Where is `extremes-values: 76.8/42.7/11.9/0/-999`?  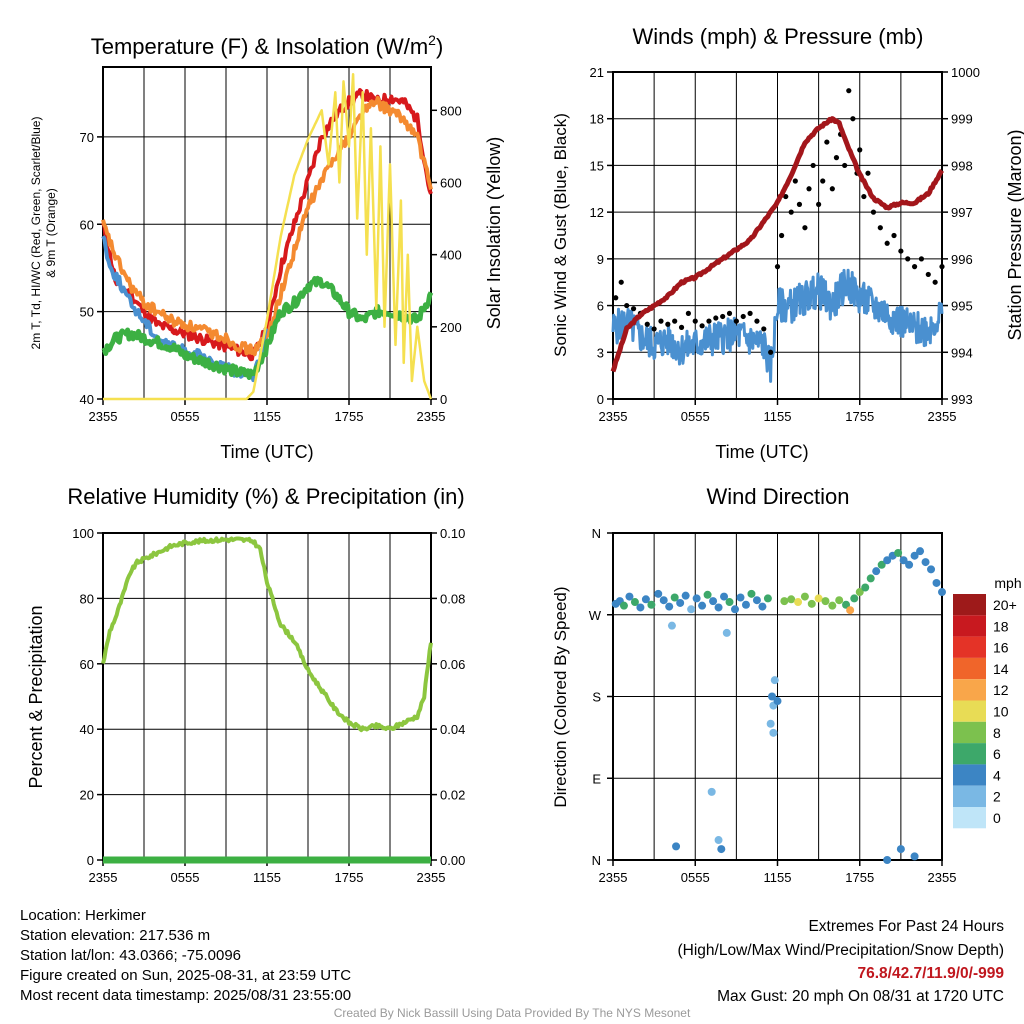 extremes-values: 76.8/42.7/11.9/0/-999 is located at coordinates (930, 973).